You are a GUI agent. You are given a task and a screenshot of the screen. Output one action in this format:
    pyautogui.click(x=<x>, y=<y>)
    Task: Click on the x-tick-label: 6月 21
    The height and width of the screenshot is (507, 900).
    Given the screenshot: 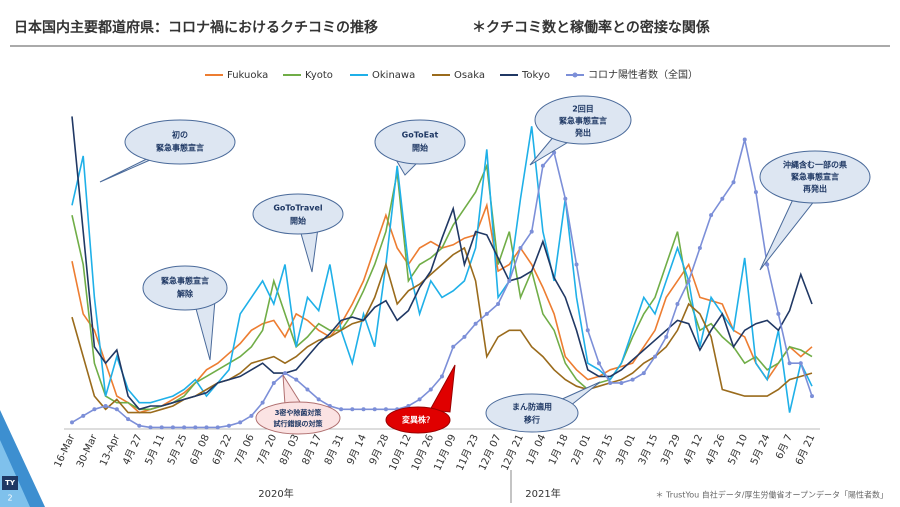 What is the action you would take?
    pyautogui.click(x=805, y=449)
    